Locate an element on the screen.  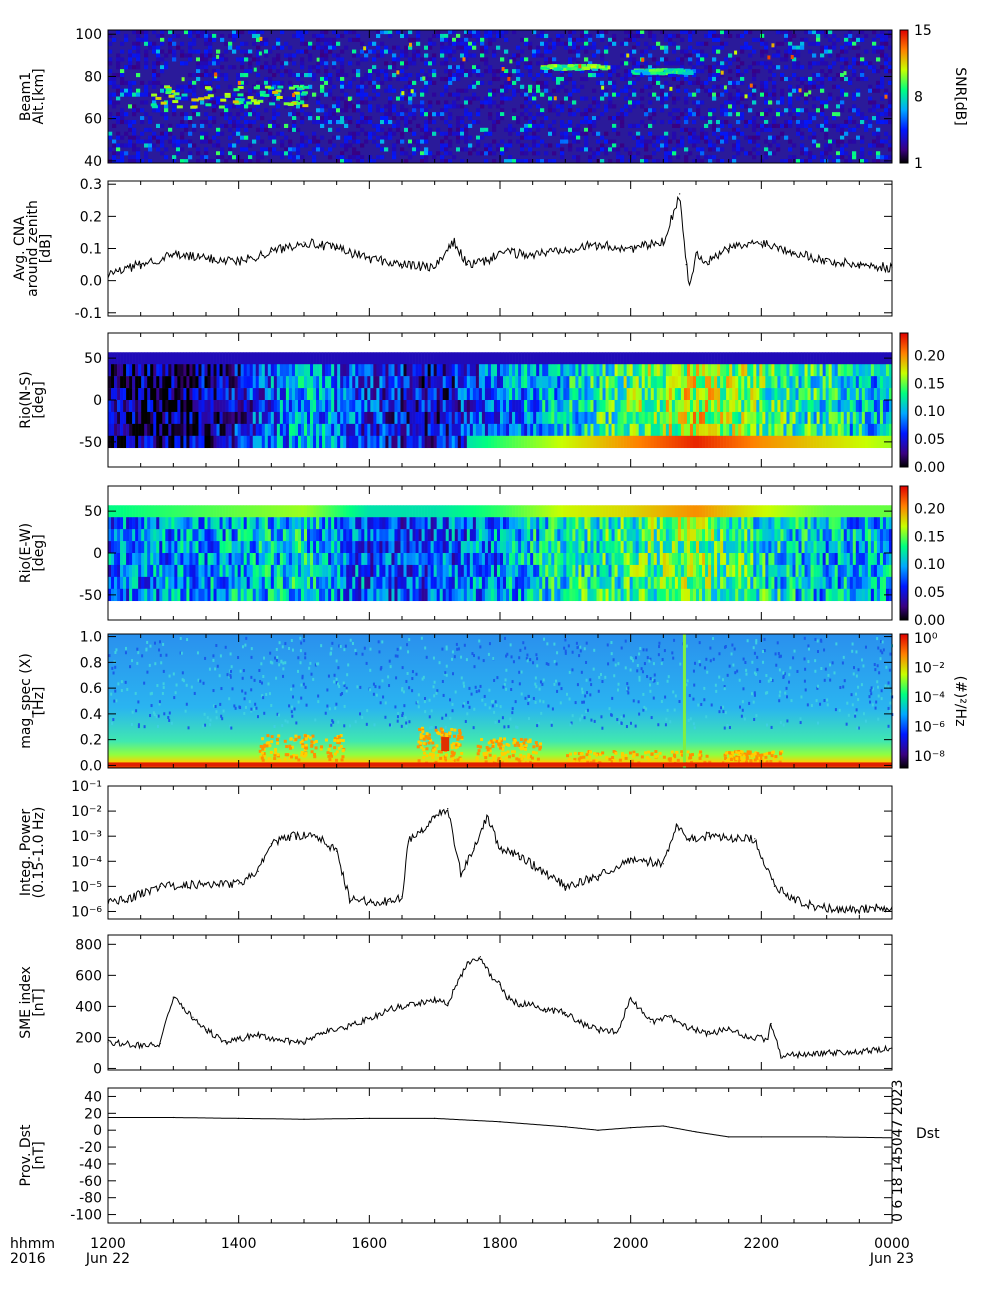
heatmap-speck-beam1 is located at coordinates (261, 38).